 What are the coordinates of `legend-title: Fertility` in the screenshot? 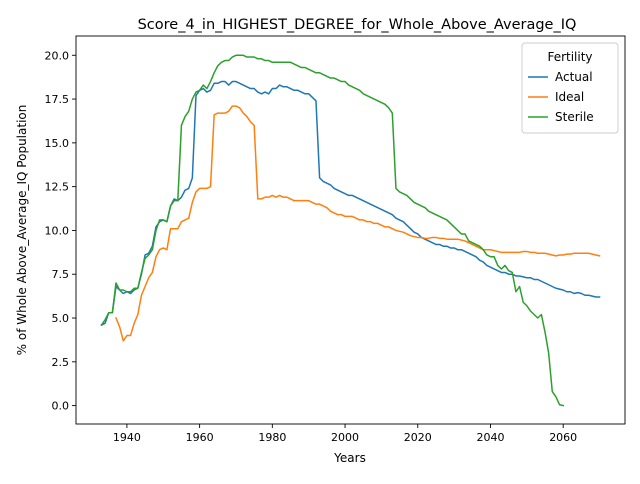 It's located at (569, 57).